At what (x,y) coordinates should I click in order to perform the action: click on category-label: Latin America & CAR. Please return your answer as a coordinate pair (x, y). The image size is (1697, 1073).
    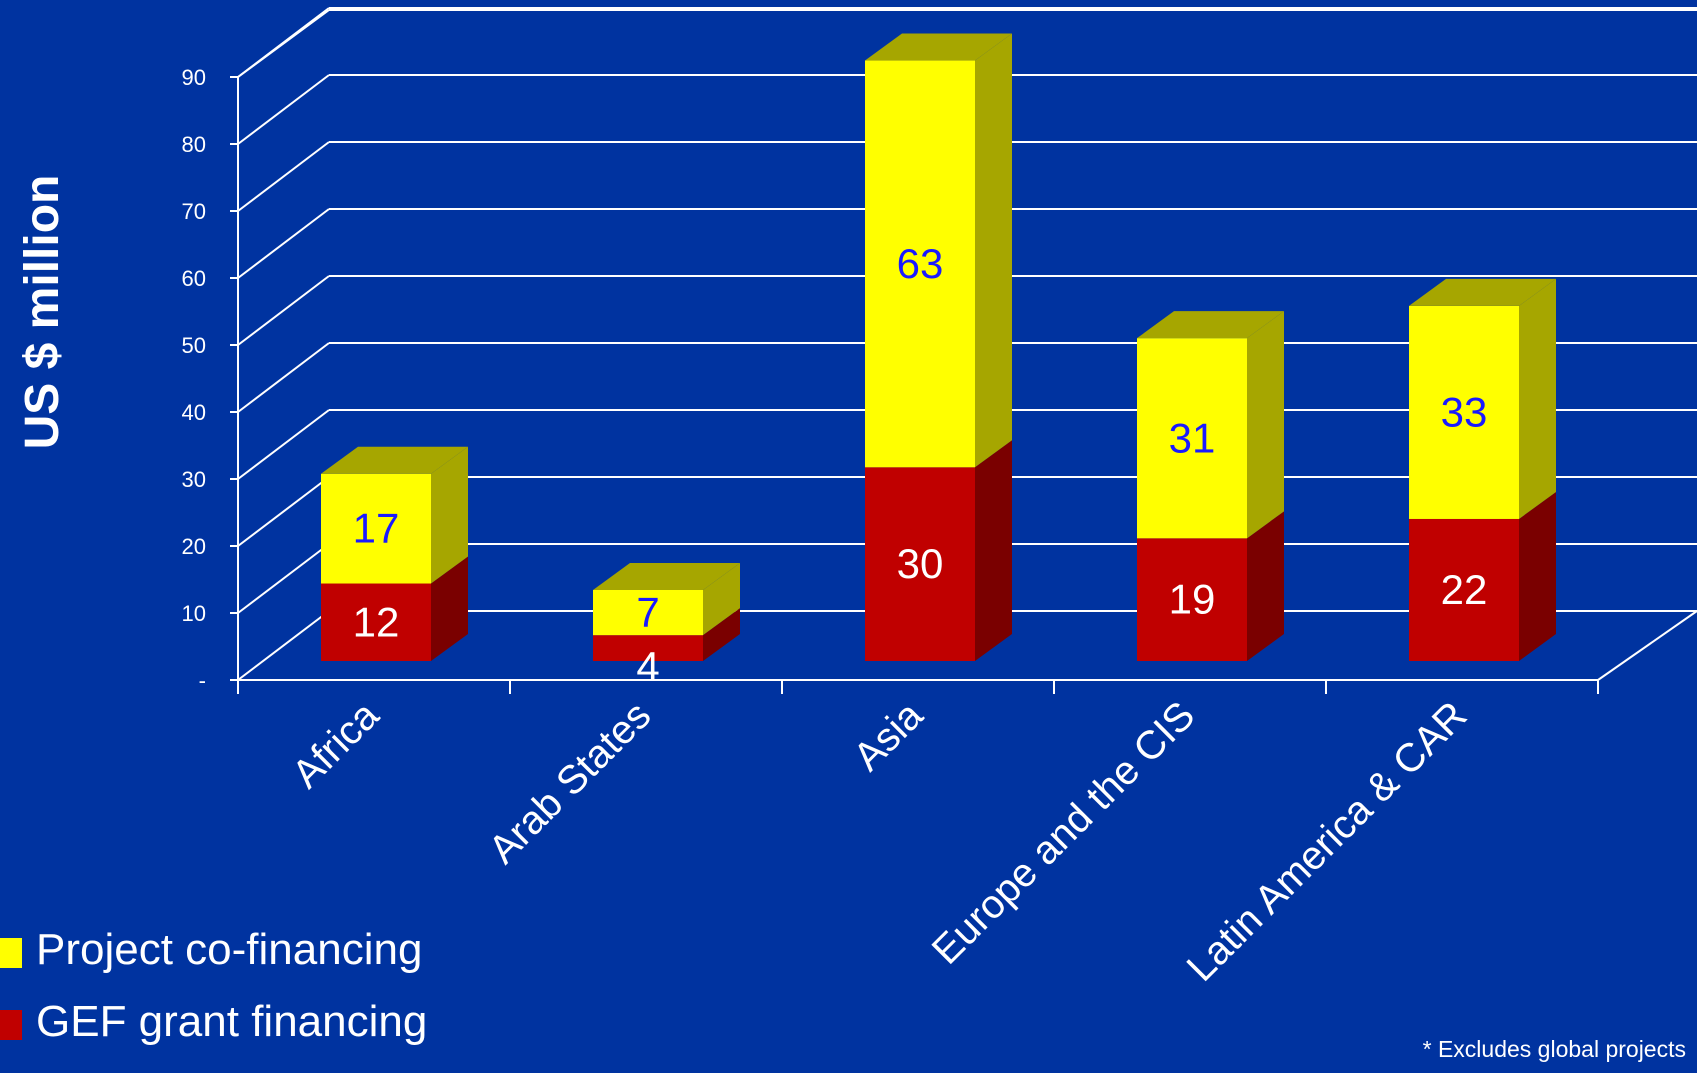
    Looking at the image, I should click on (1327, 841).